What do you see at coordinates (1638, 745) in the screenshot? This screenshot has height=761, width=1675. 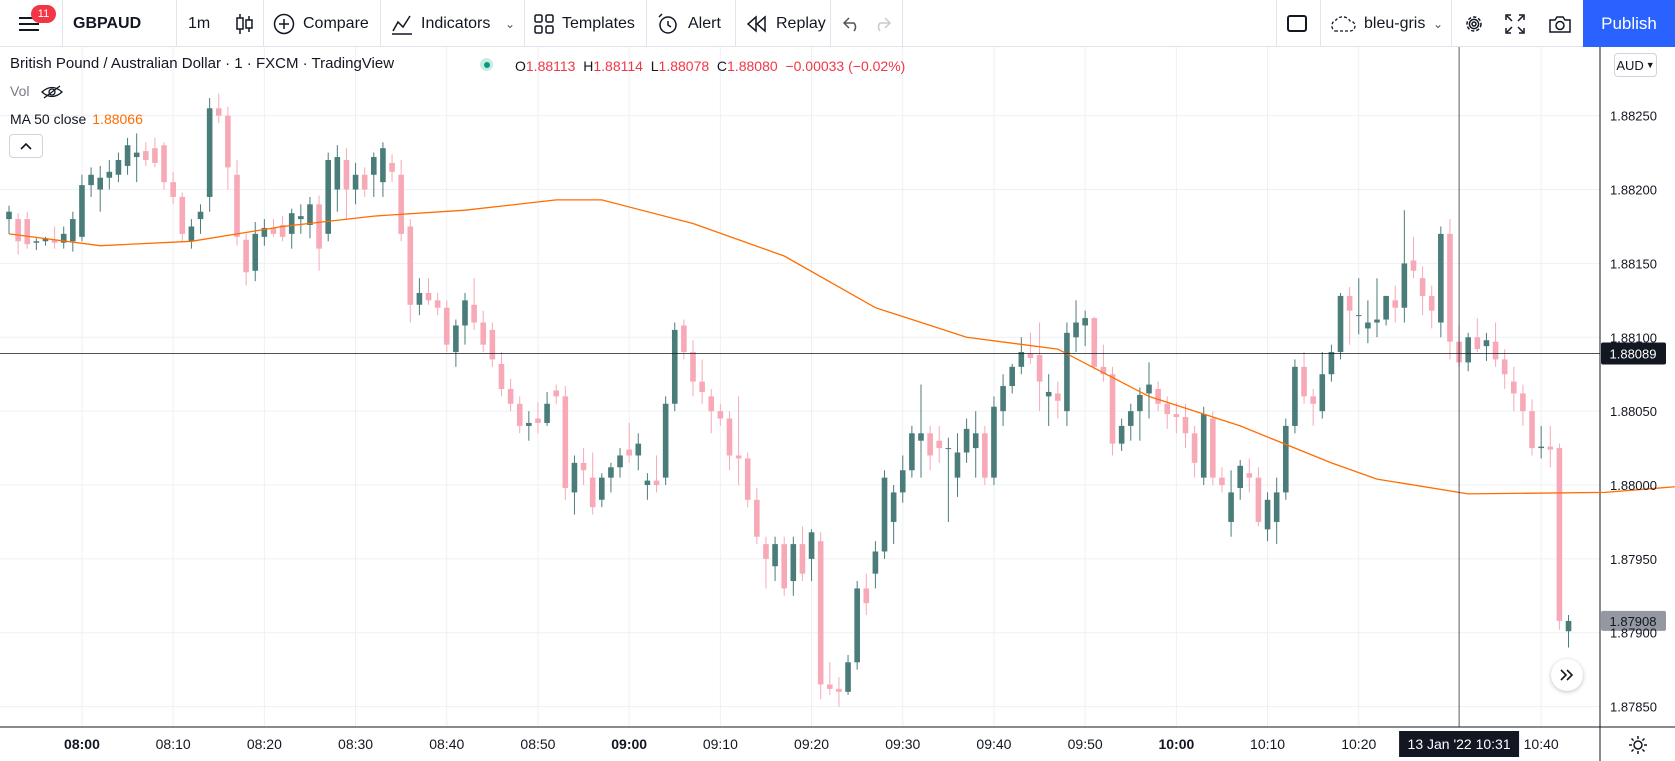 I see `chart-settings-button` at bounding box center [1638, 745].